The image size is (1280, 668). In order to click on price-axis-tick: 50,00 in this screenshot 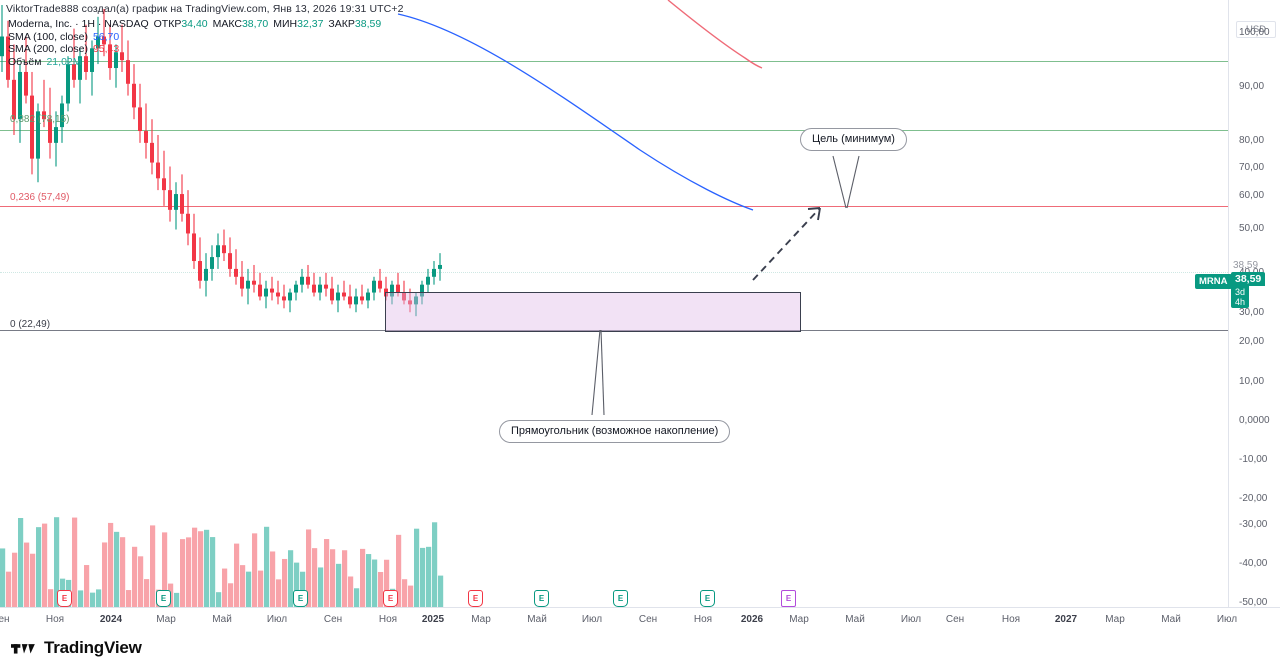, I will do `click(1252, 228)`.